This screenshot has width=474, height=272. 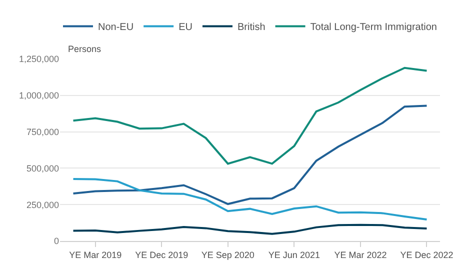 What do you see at coordinates (42, 205) in the screenshot?
I see `y-tick-label: 250,000` at bounding box center [42, 205].